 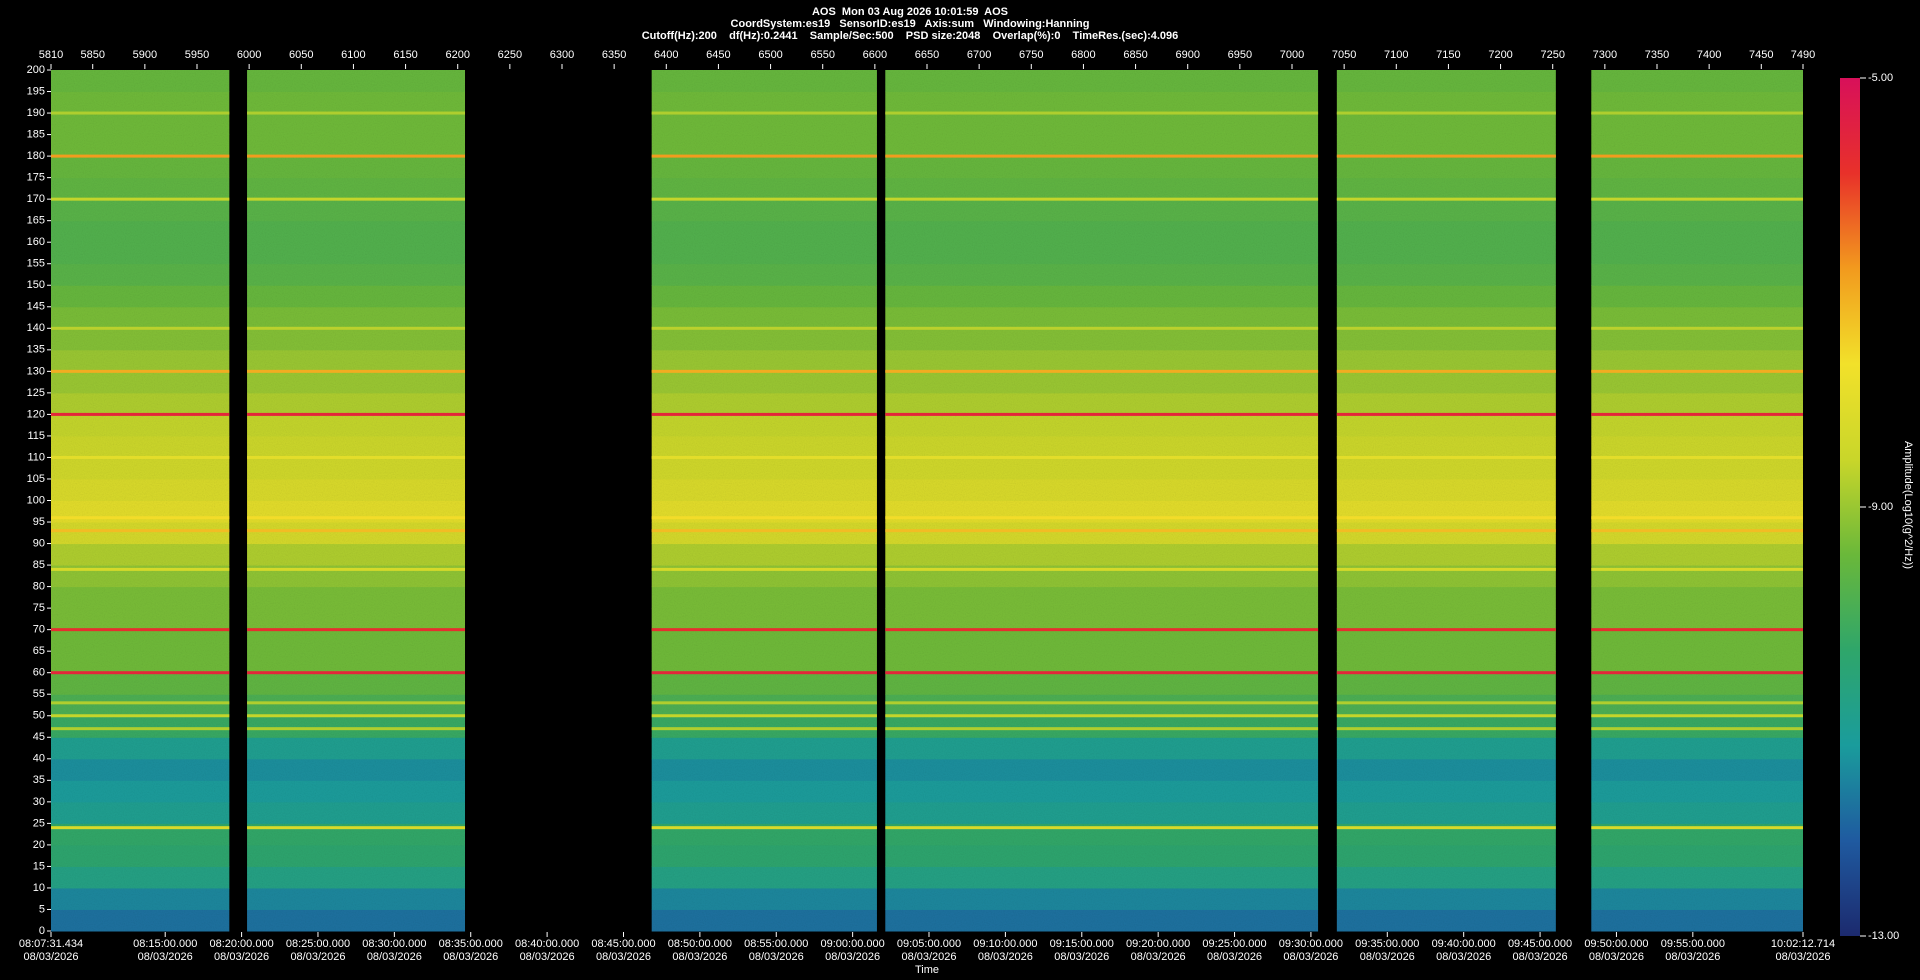 I want to click on y-tick-label: 145, so click(x=36, y=307).